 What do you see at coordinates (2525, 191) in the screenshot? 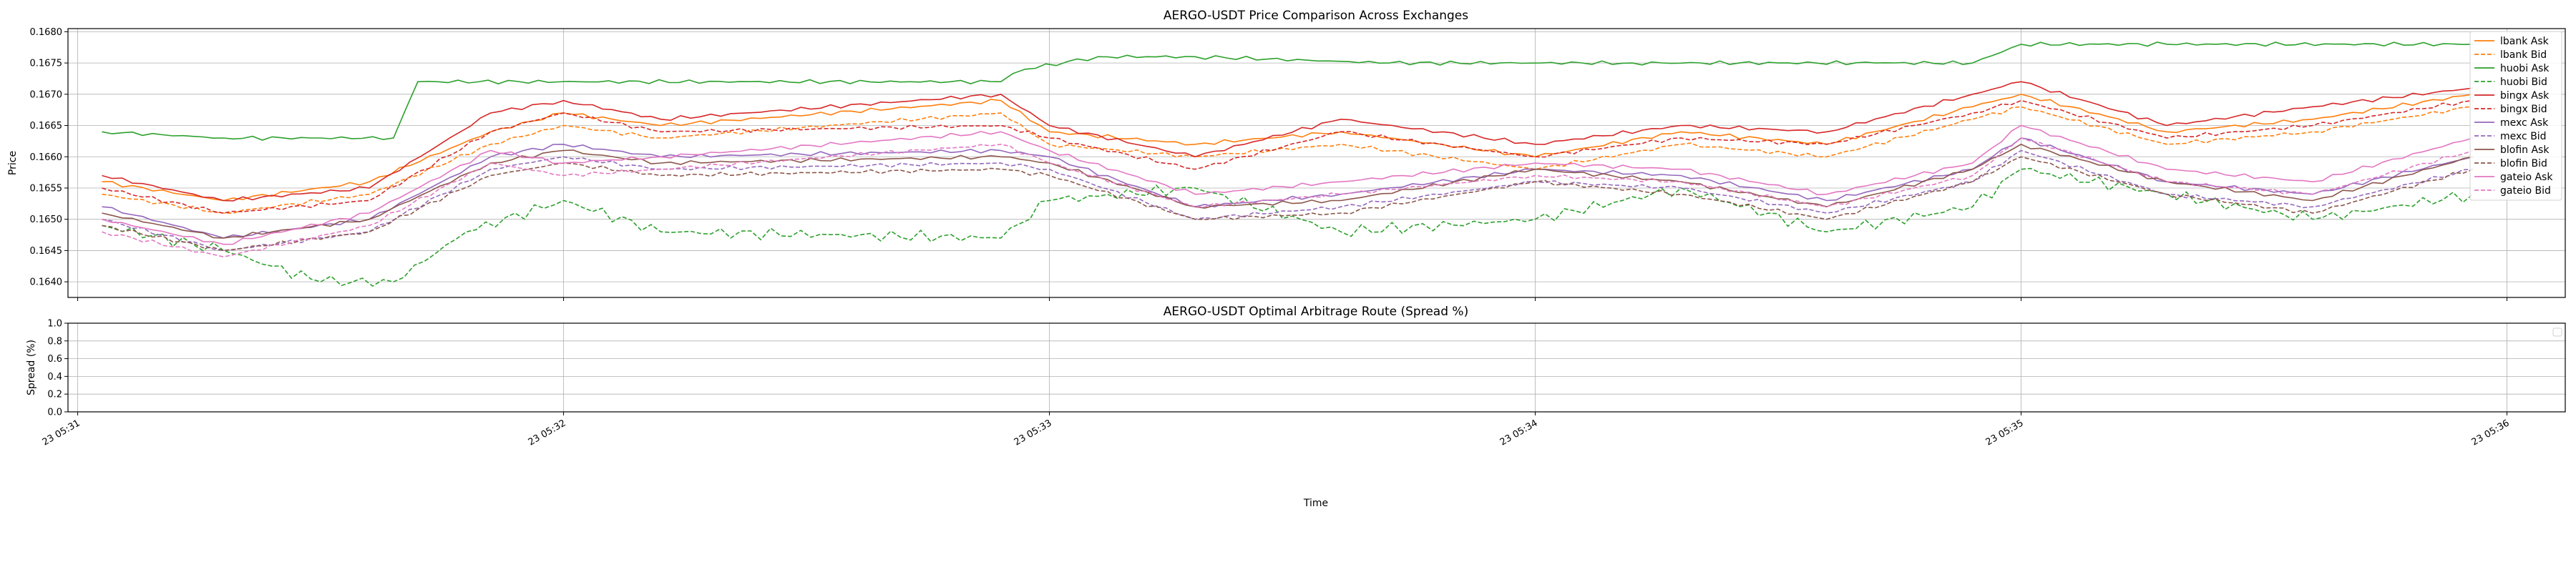
I see `legend-label: gateio Bid` at bounding box center [2525, 191].